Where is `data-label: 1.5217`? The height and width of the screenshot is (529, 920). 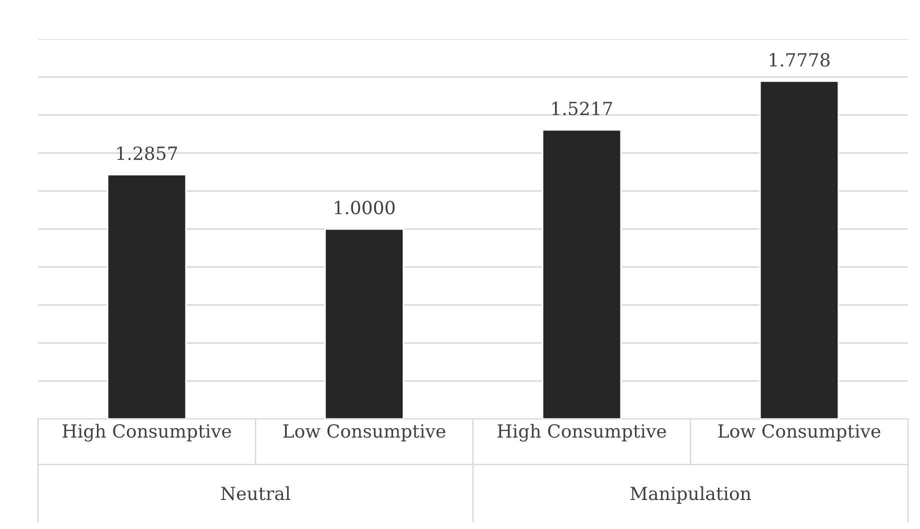
data-label: 1.5217 is located at coordinates (582, 109).